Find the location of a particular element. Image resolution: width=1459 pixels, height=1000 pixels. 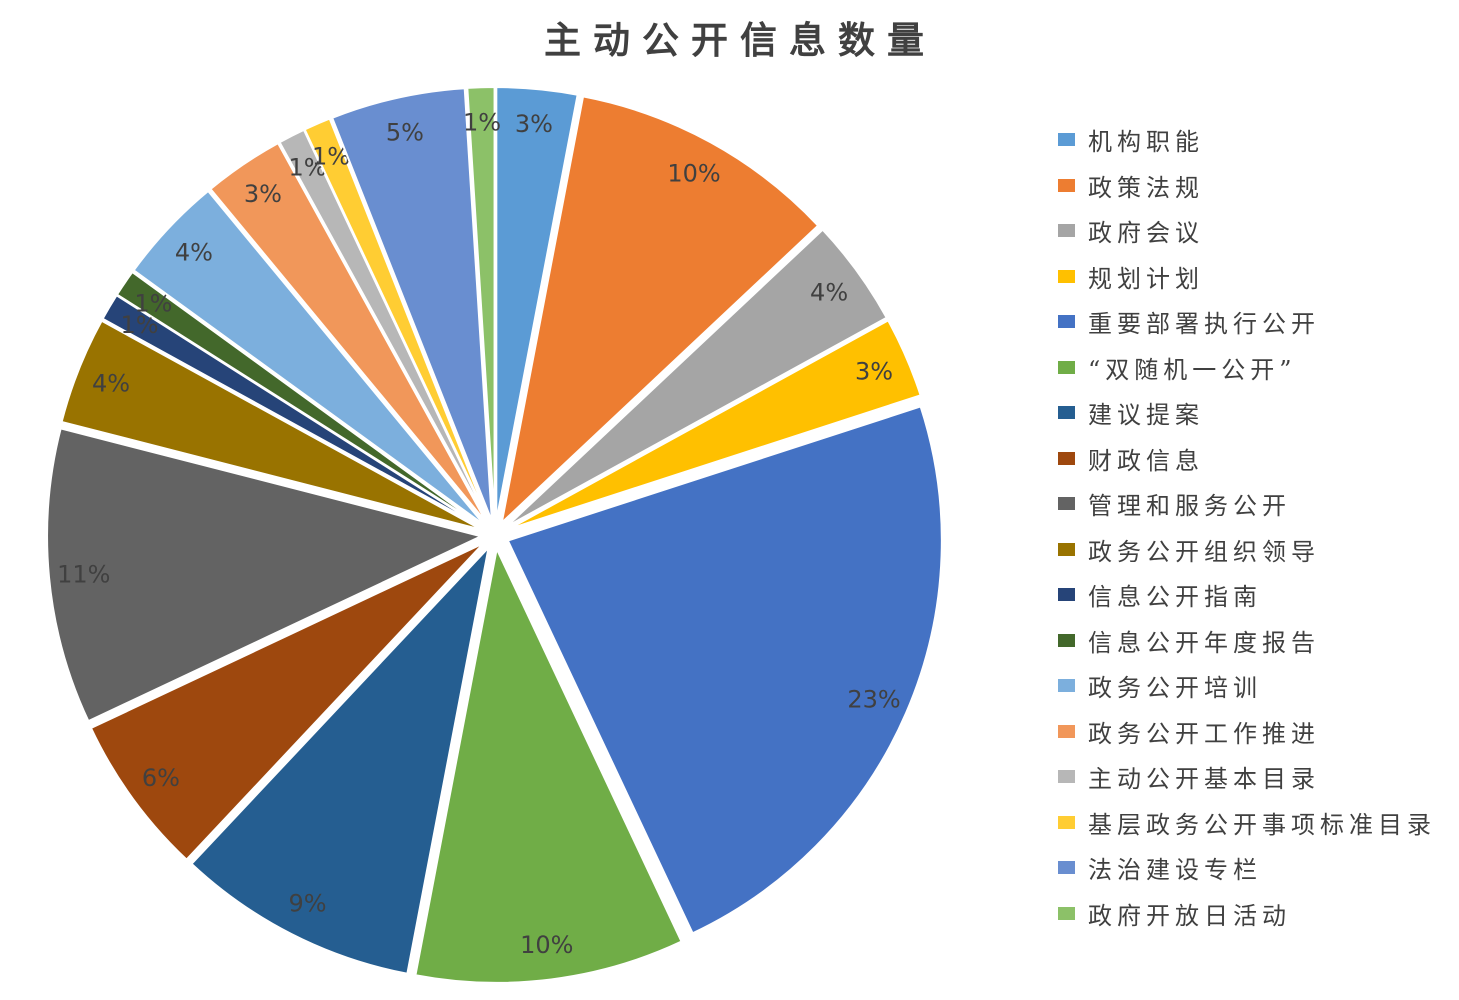

legend-item-6: “双随机一公开” is located at coordinates (1247, 368).